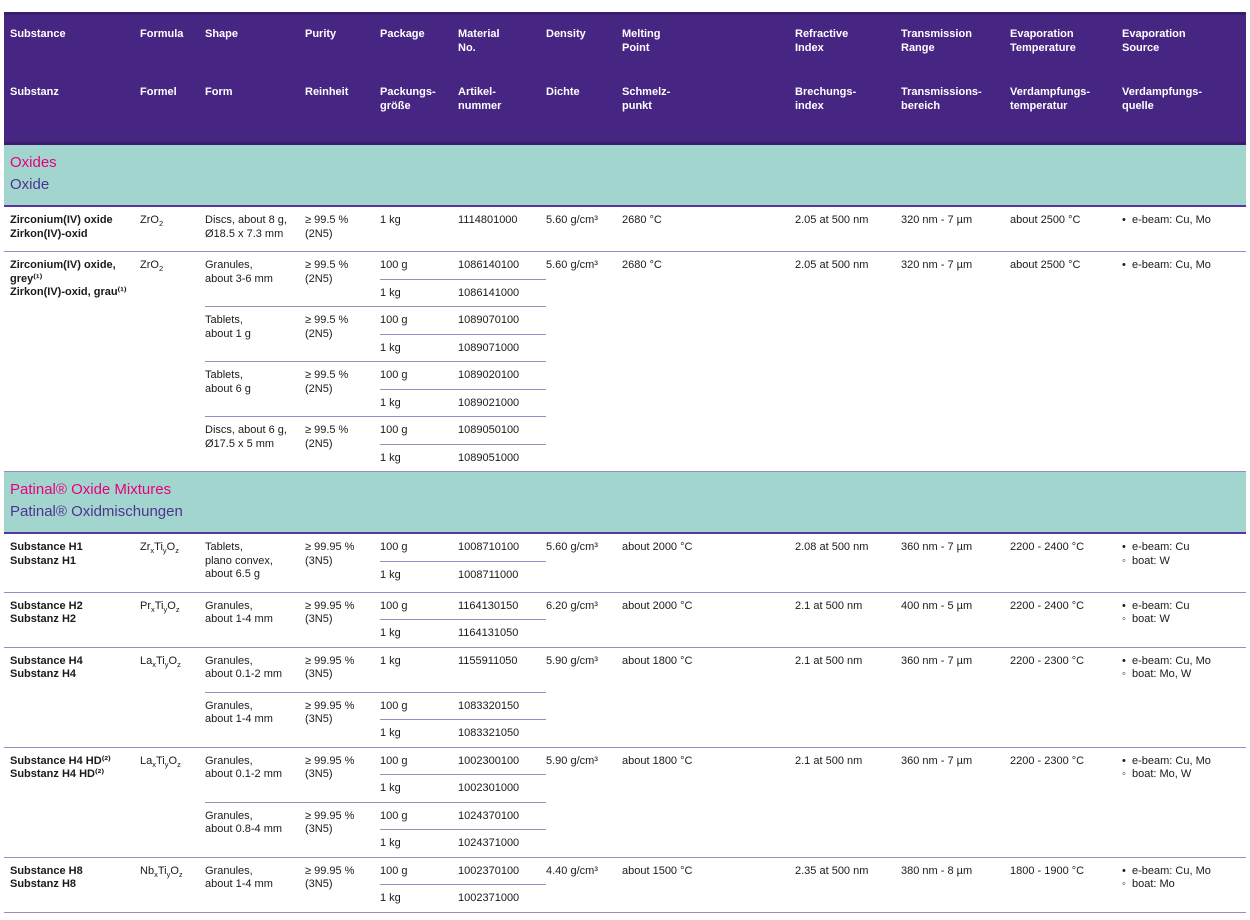 This screenshot has width=1250, height=920. I want to click on evaporation-temperature-cell: 1800 - 1900 °C, so click(1047, 870).